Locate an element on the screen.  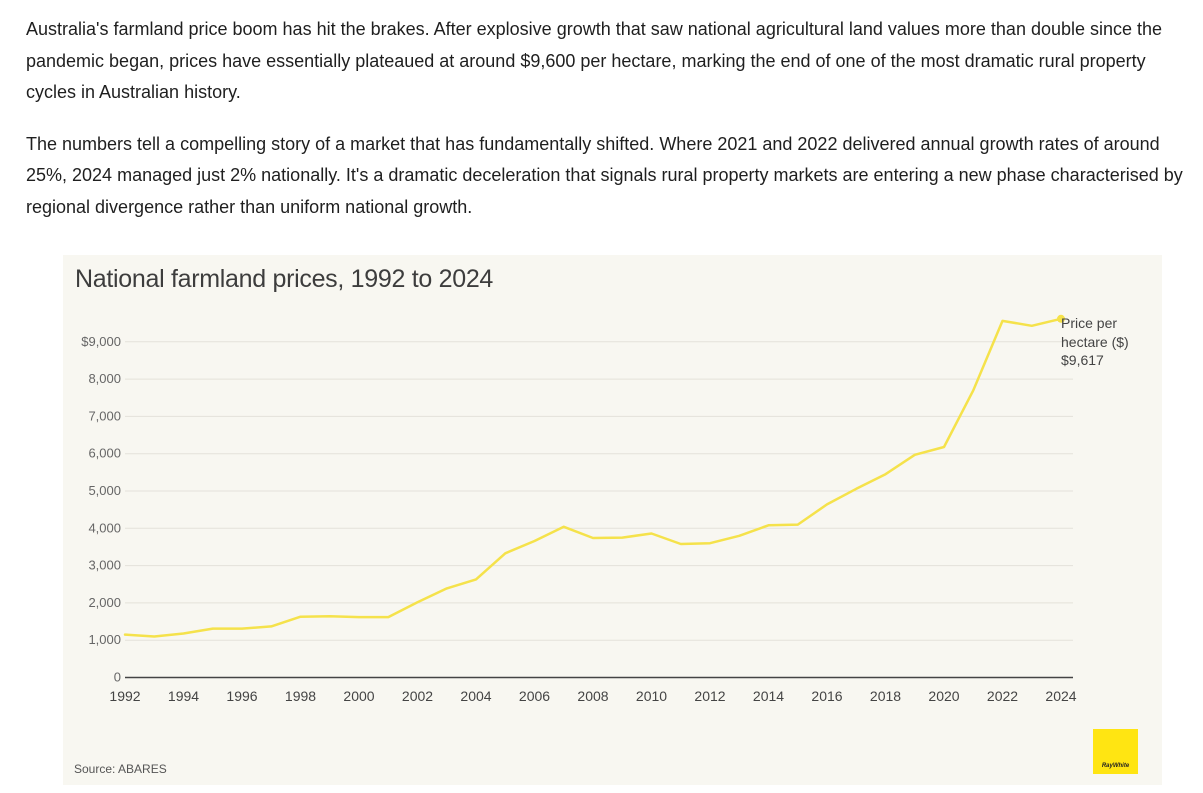
x-tick-label: 2004 is located at coordinates (475, 696).